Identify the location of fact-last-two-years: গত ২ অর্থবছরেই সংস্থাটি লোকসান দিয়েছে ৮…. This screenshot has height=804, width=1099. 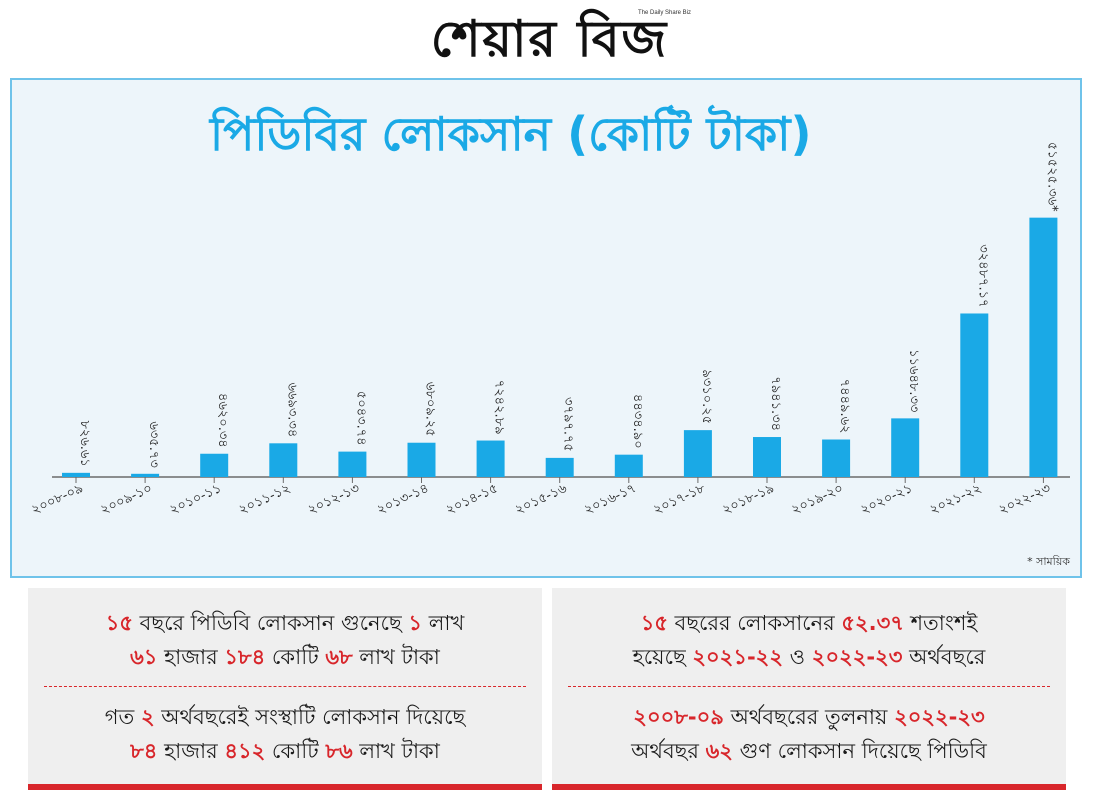
(285, 734).